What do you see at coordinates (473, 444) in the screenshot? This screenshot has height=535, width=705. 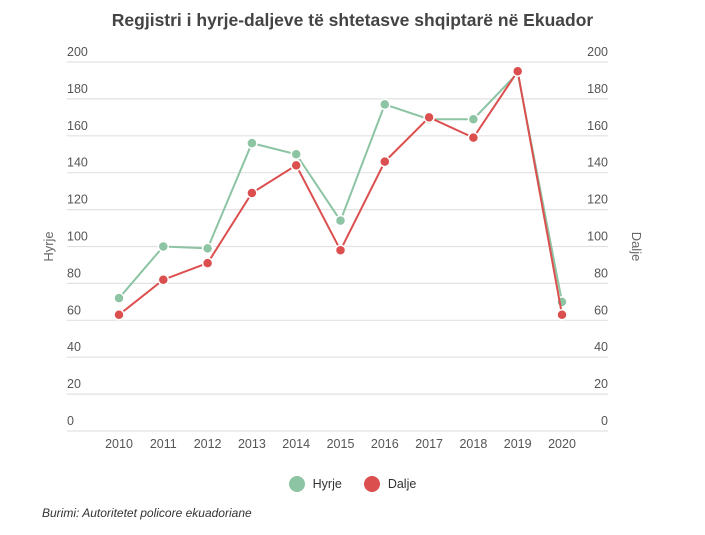 I see `x-tick: 2018` at bounding box center [473, 444].